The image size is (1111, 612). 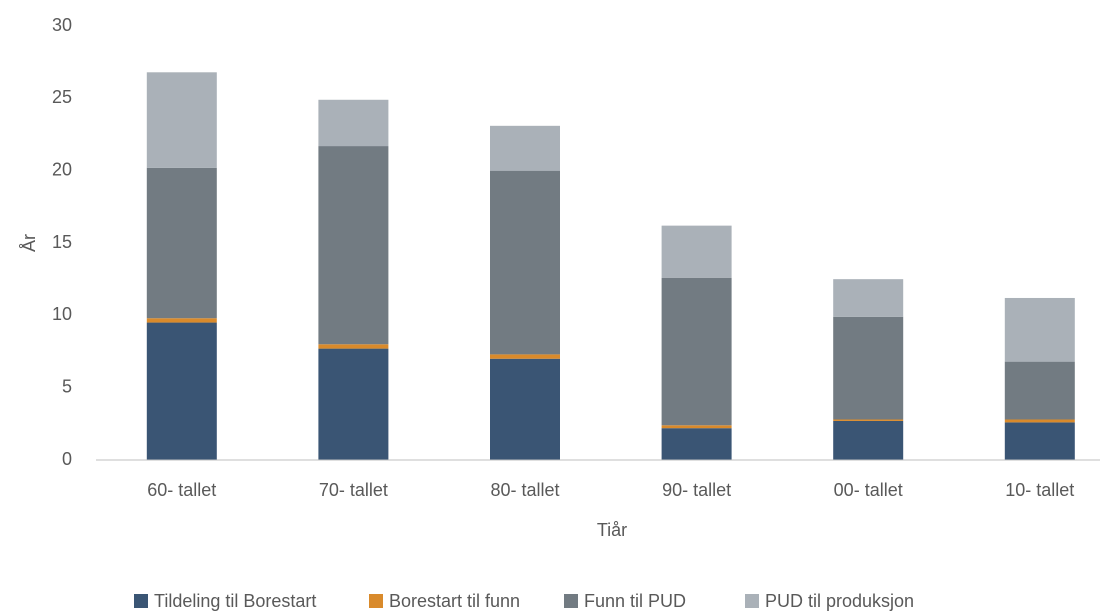 I want to click on legend-label: Tildeling til Borestart, so click(x=235, y=601).